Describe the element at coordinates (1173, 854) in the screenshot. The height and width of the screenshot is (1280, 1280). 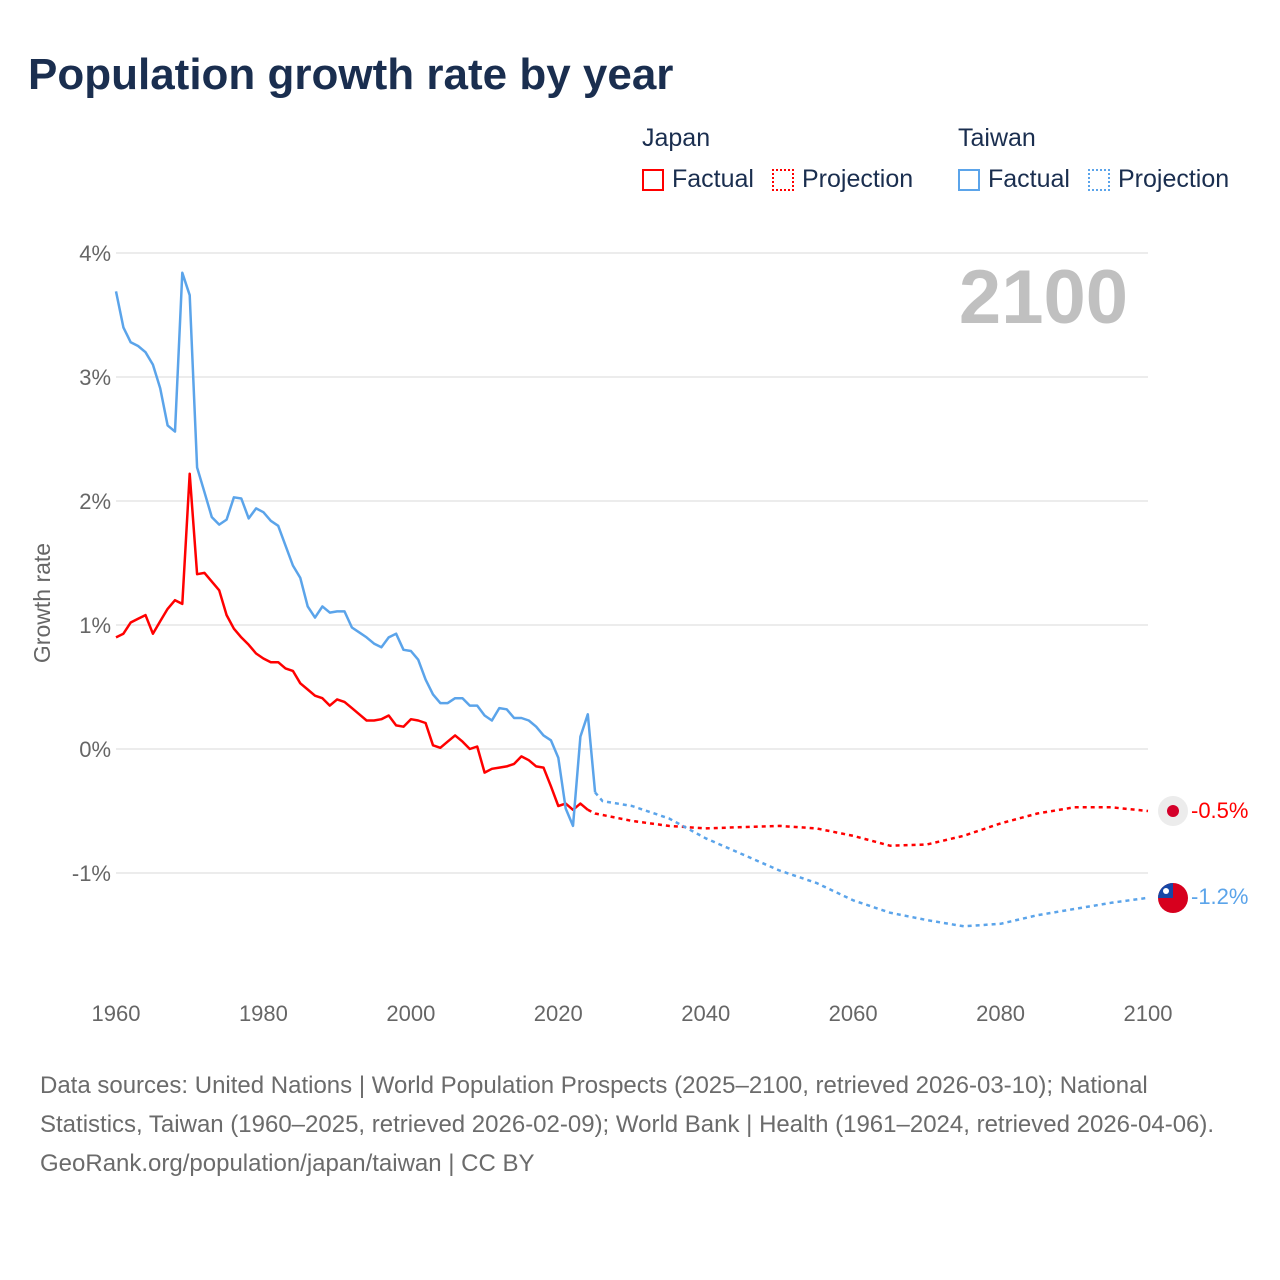
I see `end-markers` at that location.